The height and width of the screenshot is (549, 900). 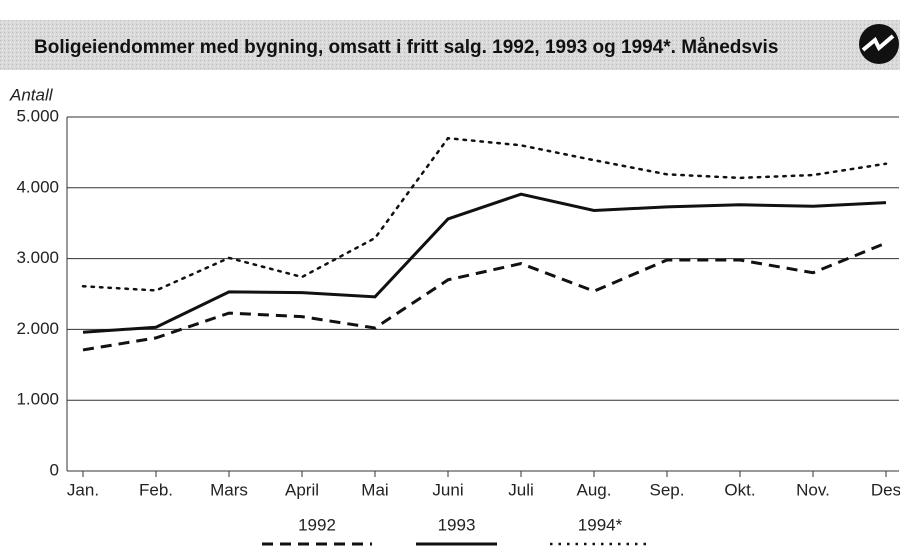 I want to click on y-tick-label: 5.000, so click(x=37, y=115).